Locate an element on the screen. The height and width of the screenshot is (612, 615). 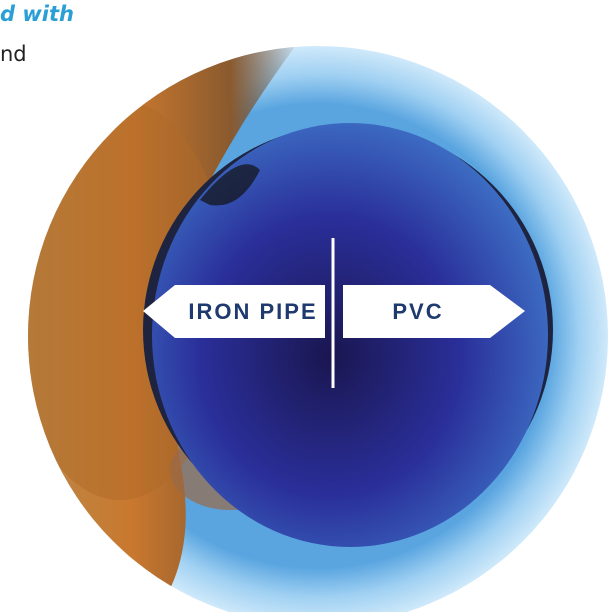
left-arrow is located at coordinates (234, 311).